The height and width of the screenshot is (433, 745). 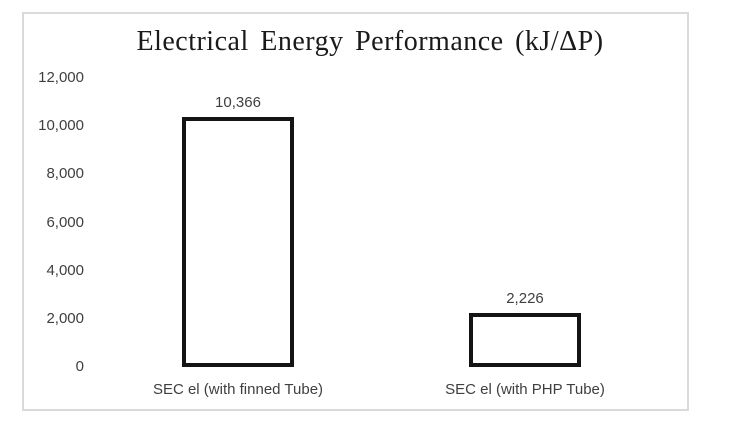 What do you see at coordinates (61, 77) in the screenshot?
I see `y-tick-label: 12,000` at bounding box center [61, 77].